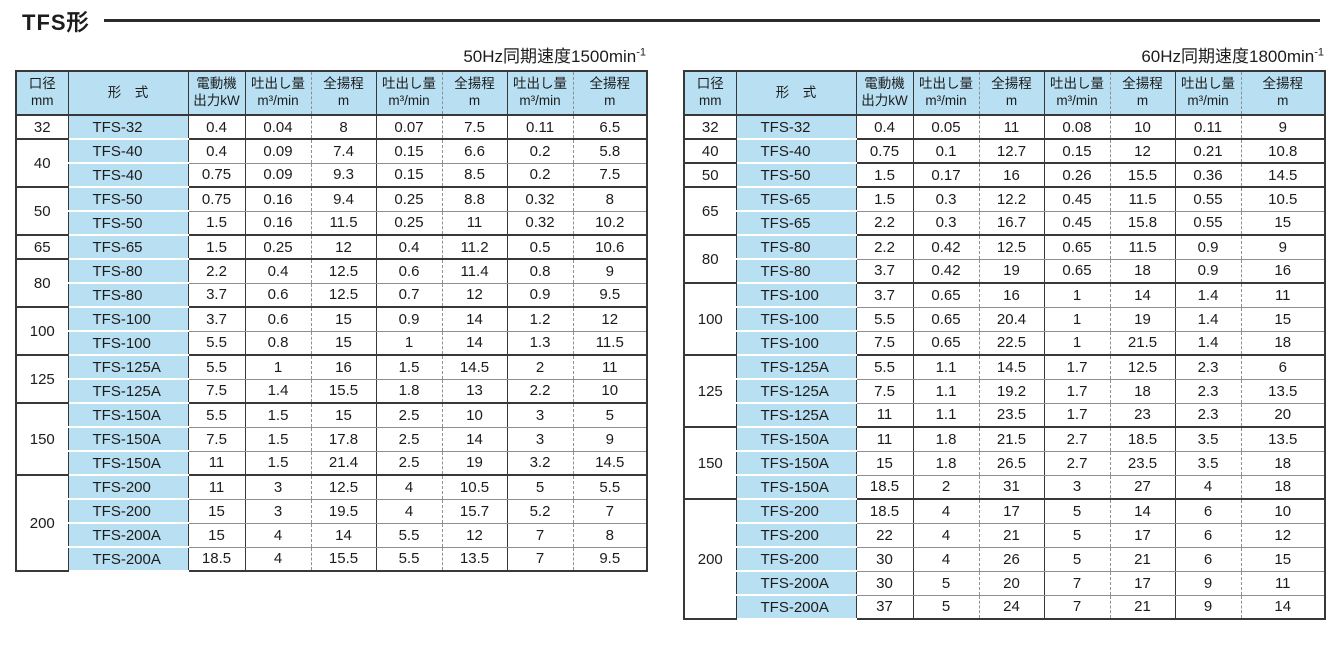 Image resolution: width=1328 pixels, height=651 pixels. Describe the element at coordinates (474, 199) in the screenshot. I see `value-cell: 8.8` at that location.